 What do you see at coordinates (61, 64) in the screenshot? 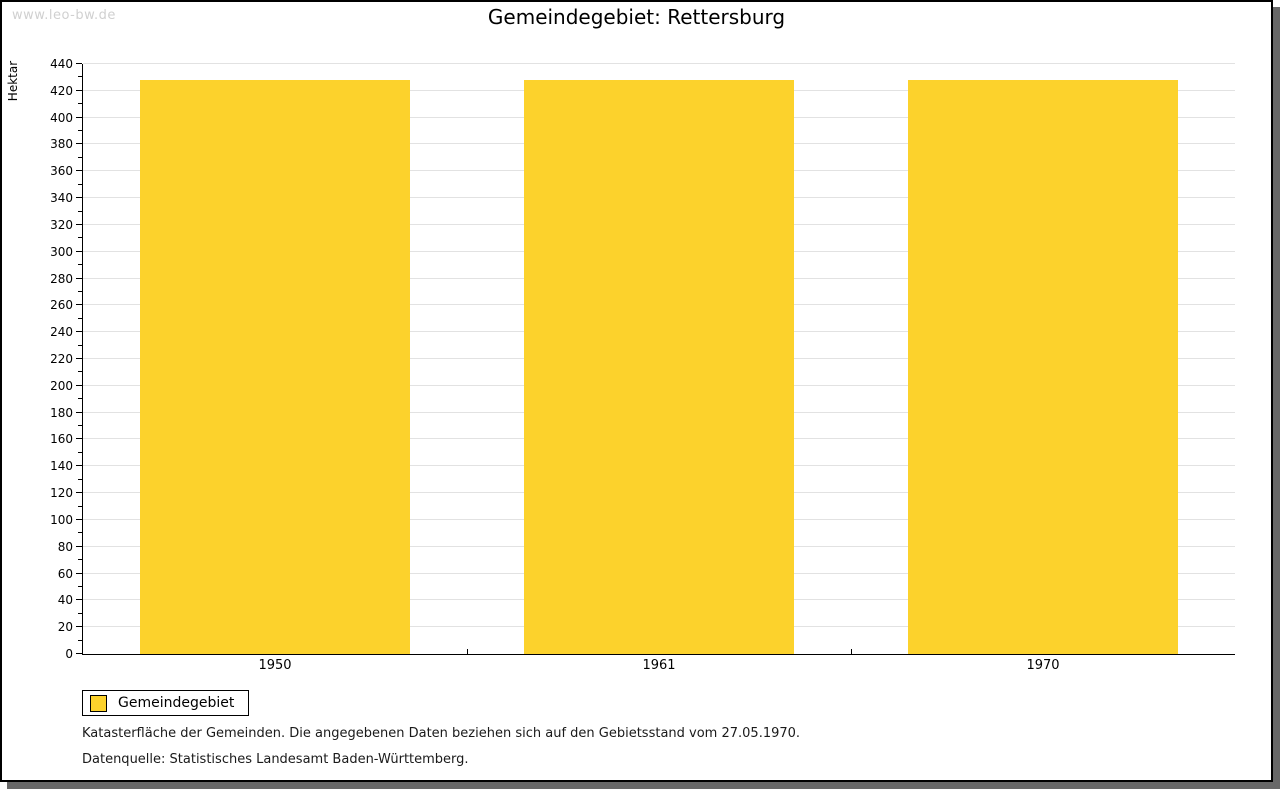
I see `y-tick-label-440: 440` at bounding box center [61, 64].